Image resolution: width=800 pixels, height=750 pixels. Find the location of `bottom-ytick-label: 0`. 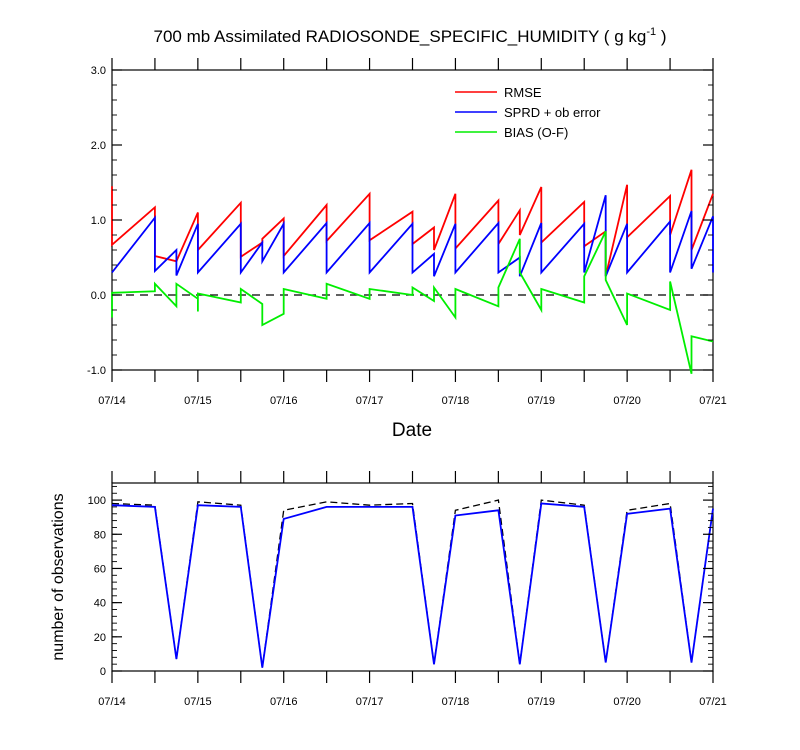

bottom-ytick-label: 0 is located at coordinates (103, 672).